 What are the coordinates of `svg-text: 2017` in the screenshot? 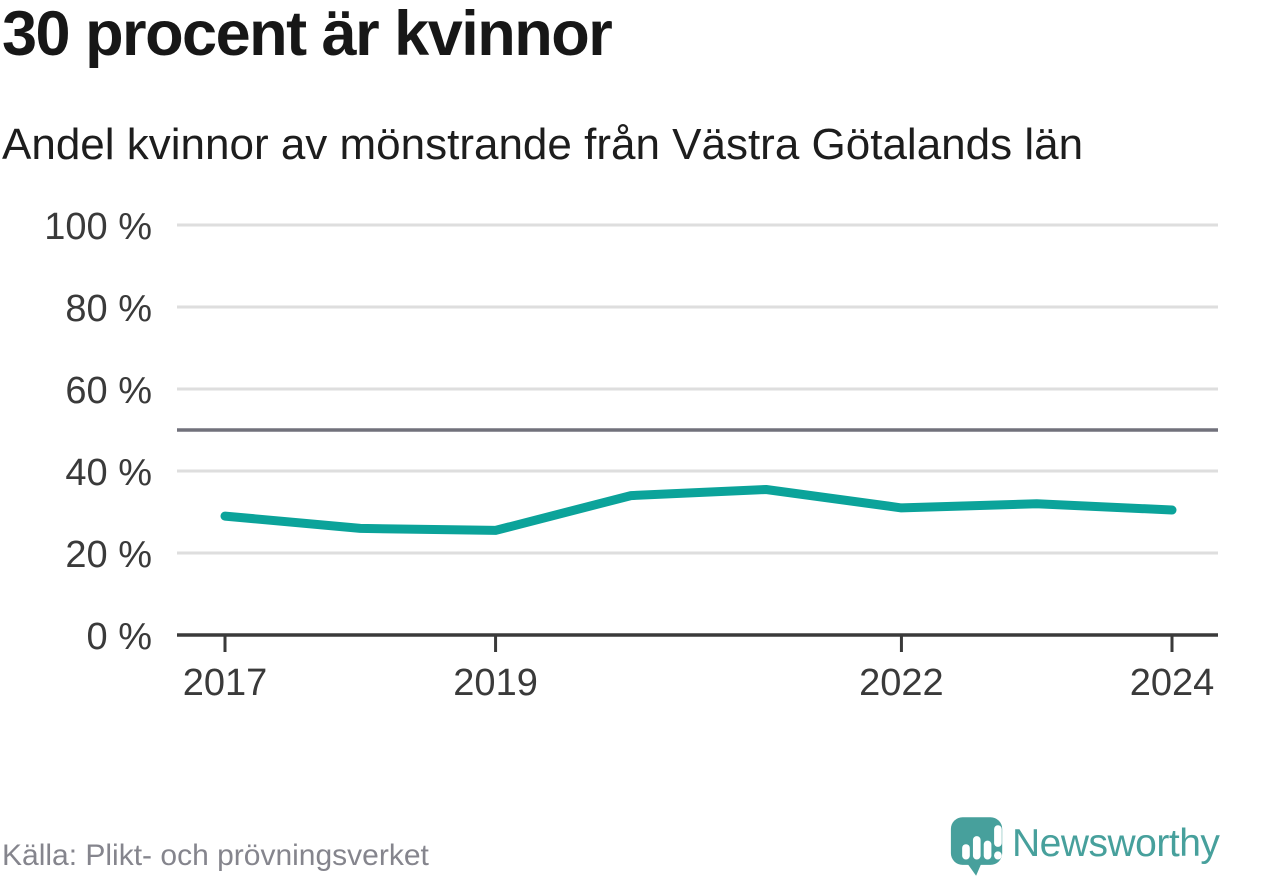 It's located at (225, 683).